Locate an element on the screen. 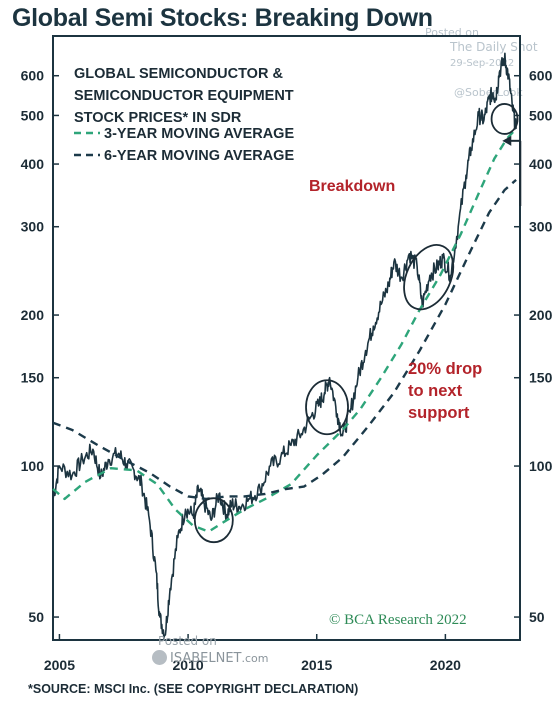 This screenshot has width=560, height=710. y-tick-label-right: 300 is located at coordinates (541, 227).